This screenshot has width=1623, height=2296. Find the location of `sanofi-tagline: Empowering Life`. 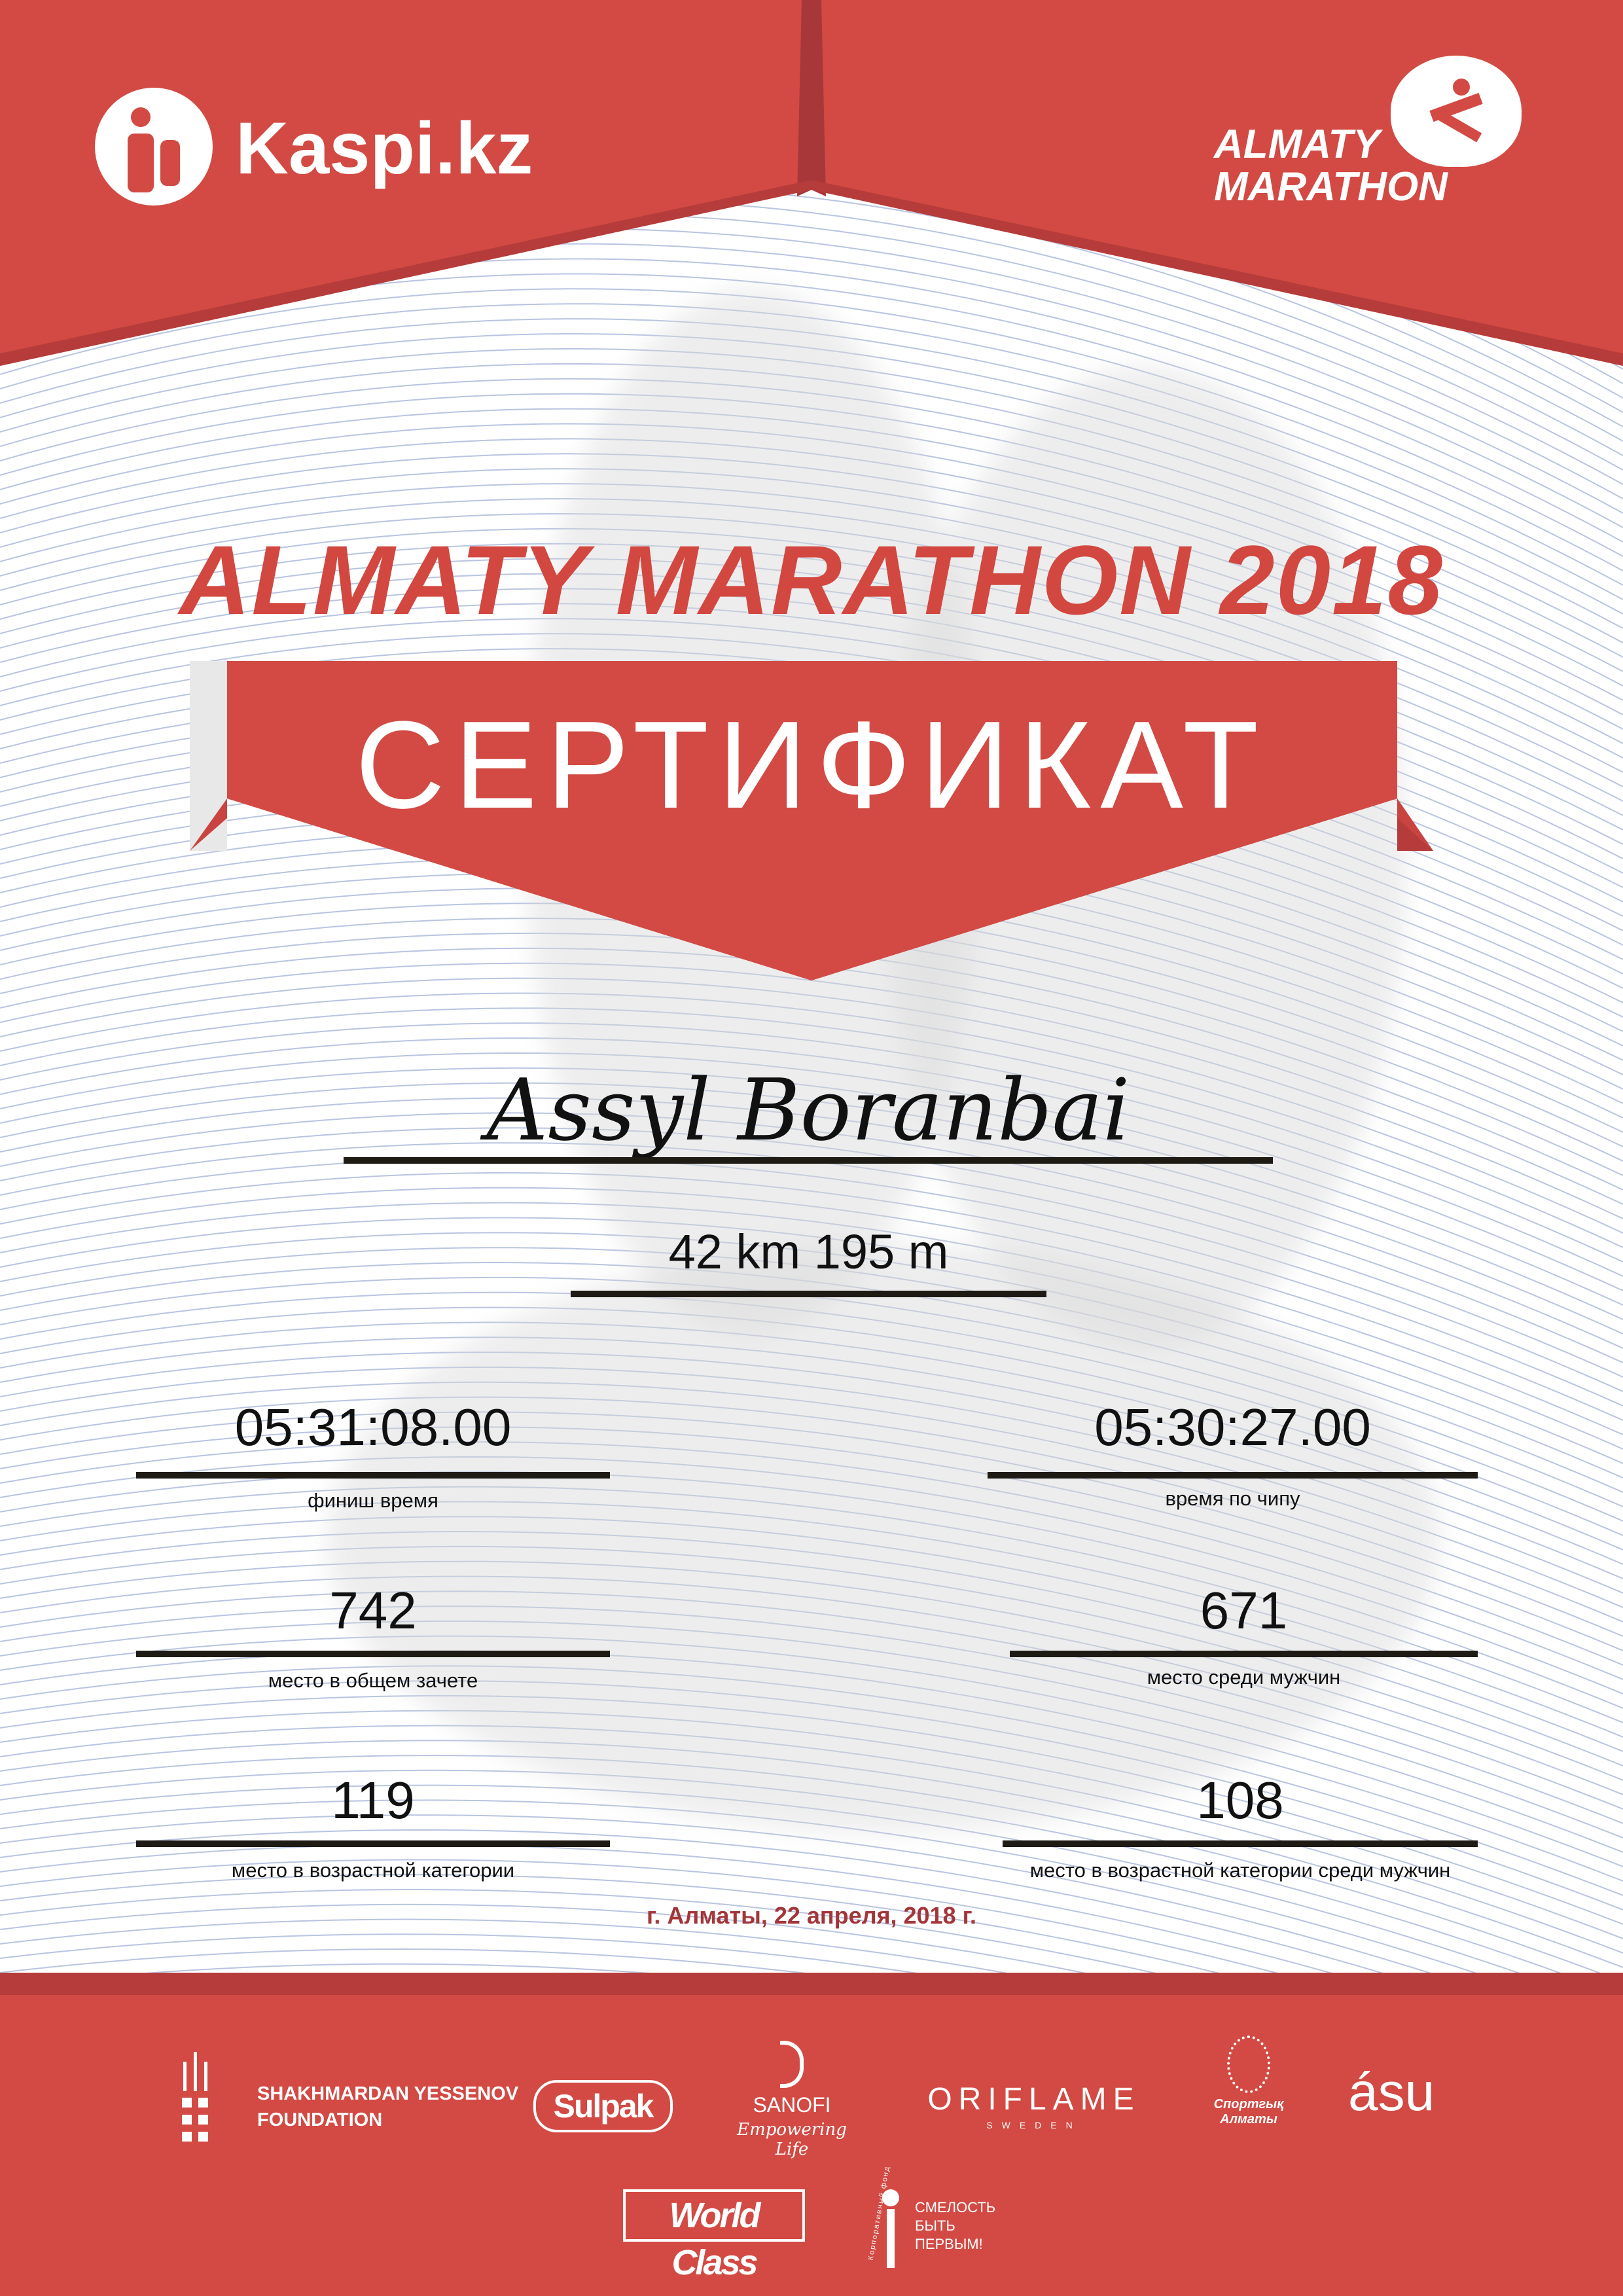

sanofi-tagline: Empowering Life is located at coordinates (792, 2139).